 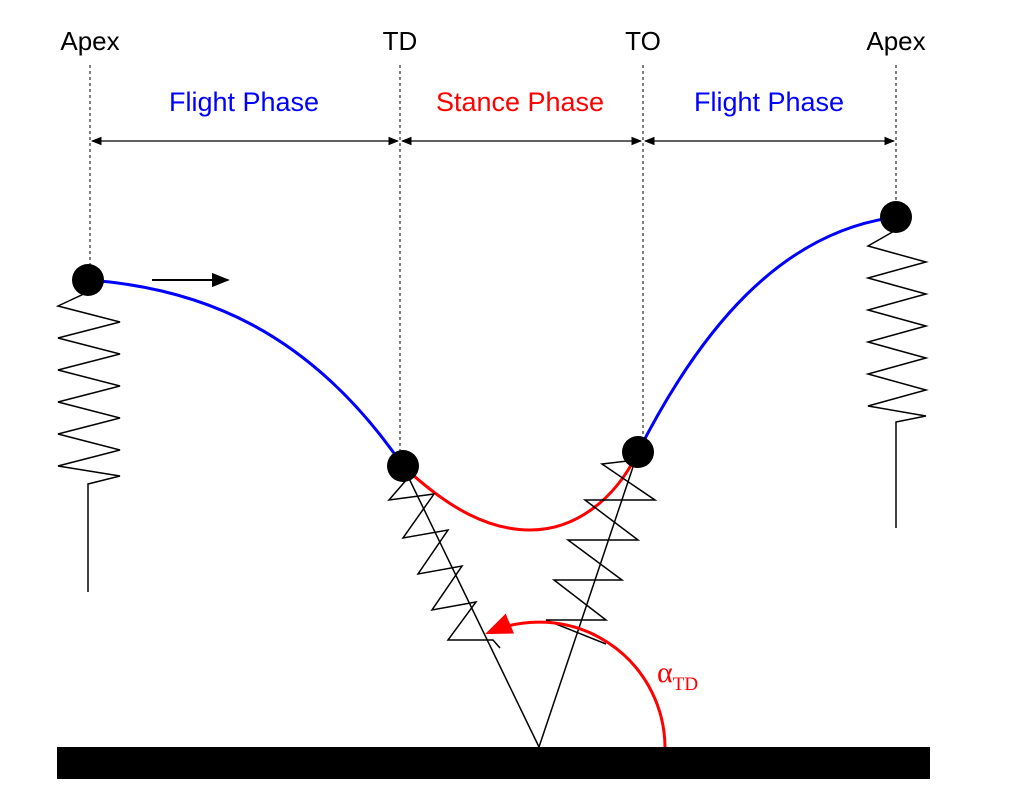 I want to click on spring-touchdown, so click(x=444, y=557).